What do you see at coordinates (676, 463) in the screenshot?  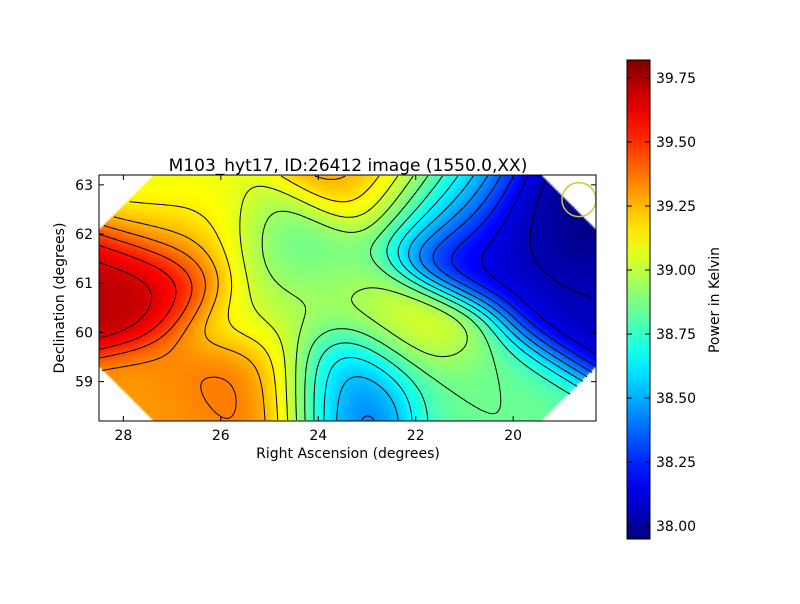 I see `colorbar-tick-label: 38.25` at bounding box center [676, 463].